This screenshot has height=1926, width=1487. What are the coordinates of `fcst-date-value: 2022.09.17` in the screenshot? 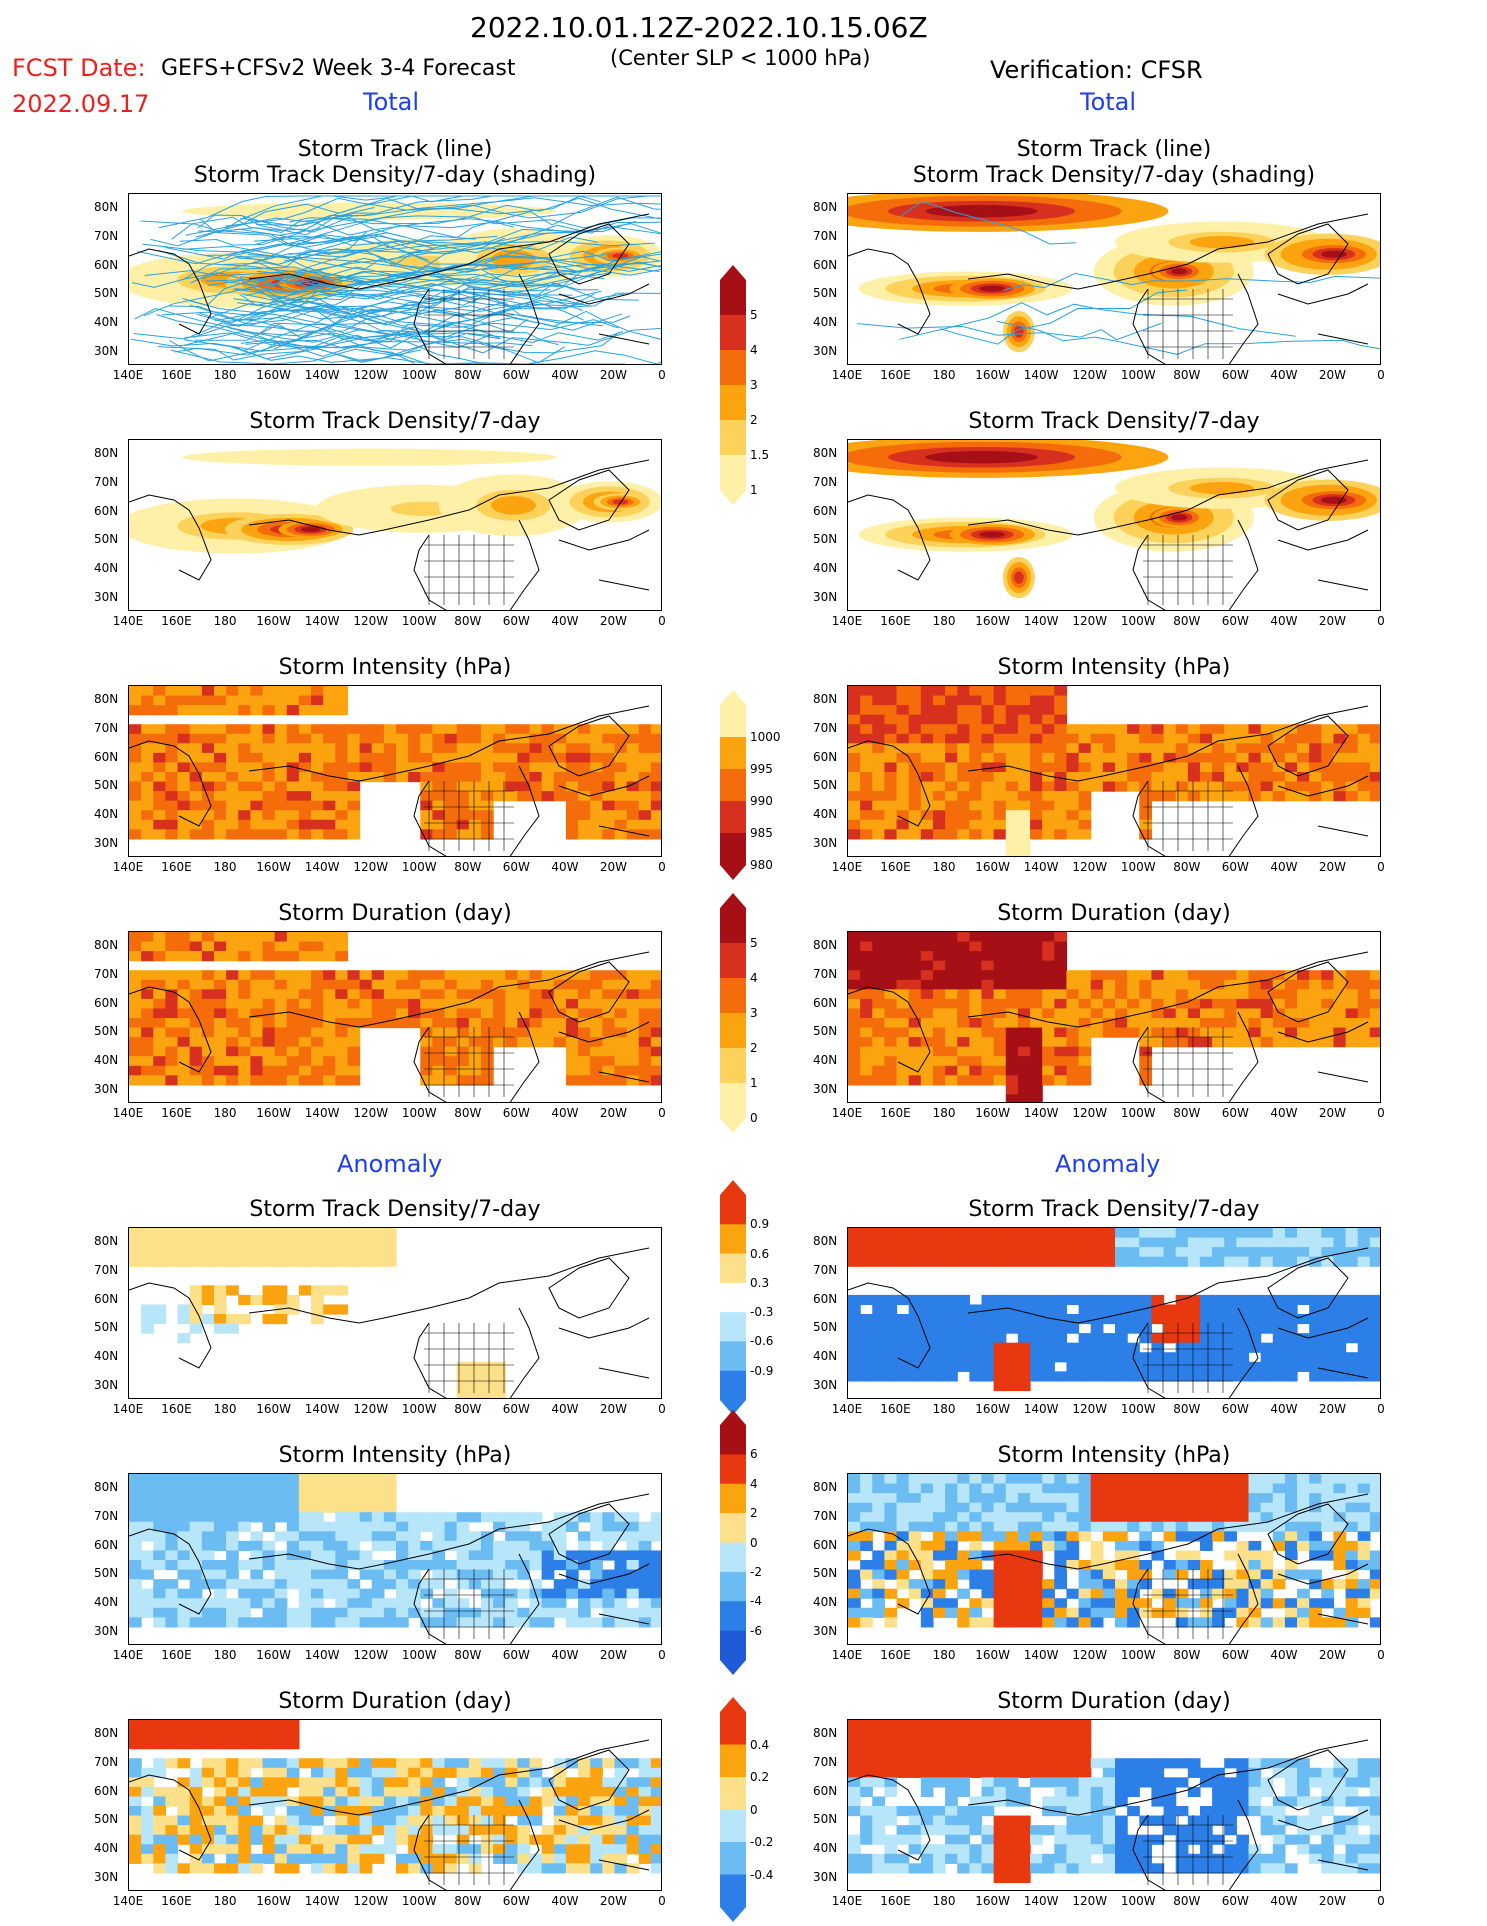 It's located at (80, 104).